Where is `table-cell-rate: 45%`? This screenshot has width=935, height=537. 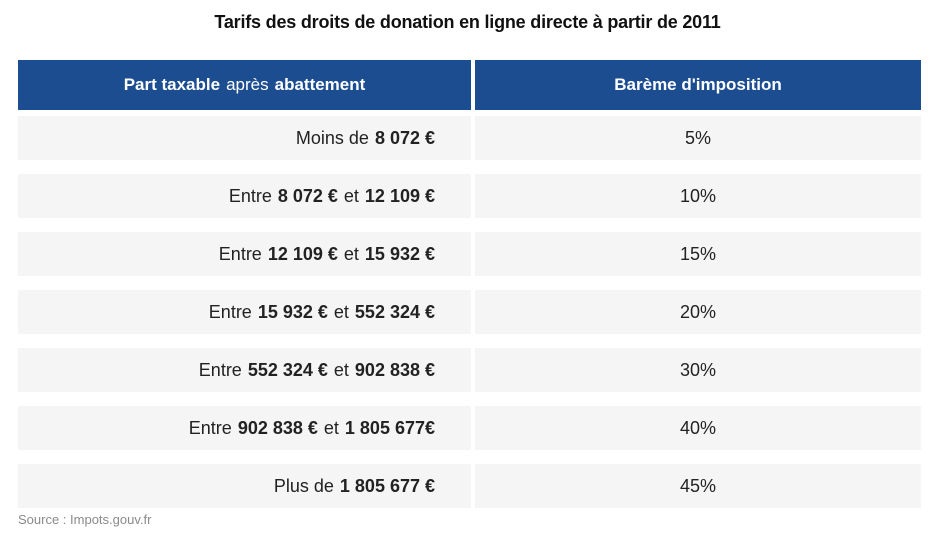
table-cell-rate: 45% is located at coordinates (698, 486).